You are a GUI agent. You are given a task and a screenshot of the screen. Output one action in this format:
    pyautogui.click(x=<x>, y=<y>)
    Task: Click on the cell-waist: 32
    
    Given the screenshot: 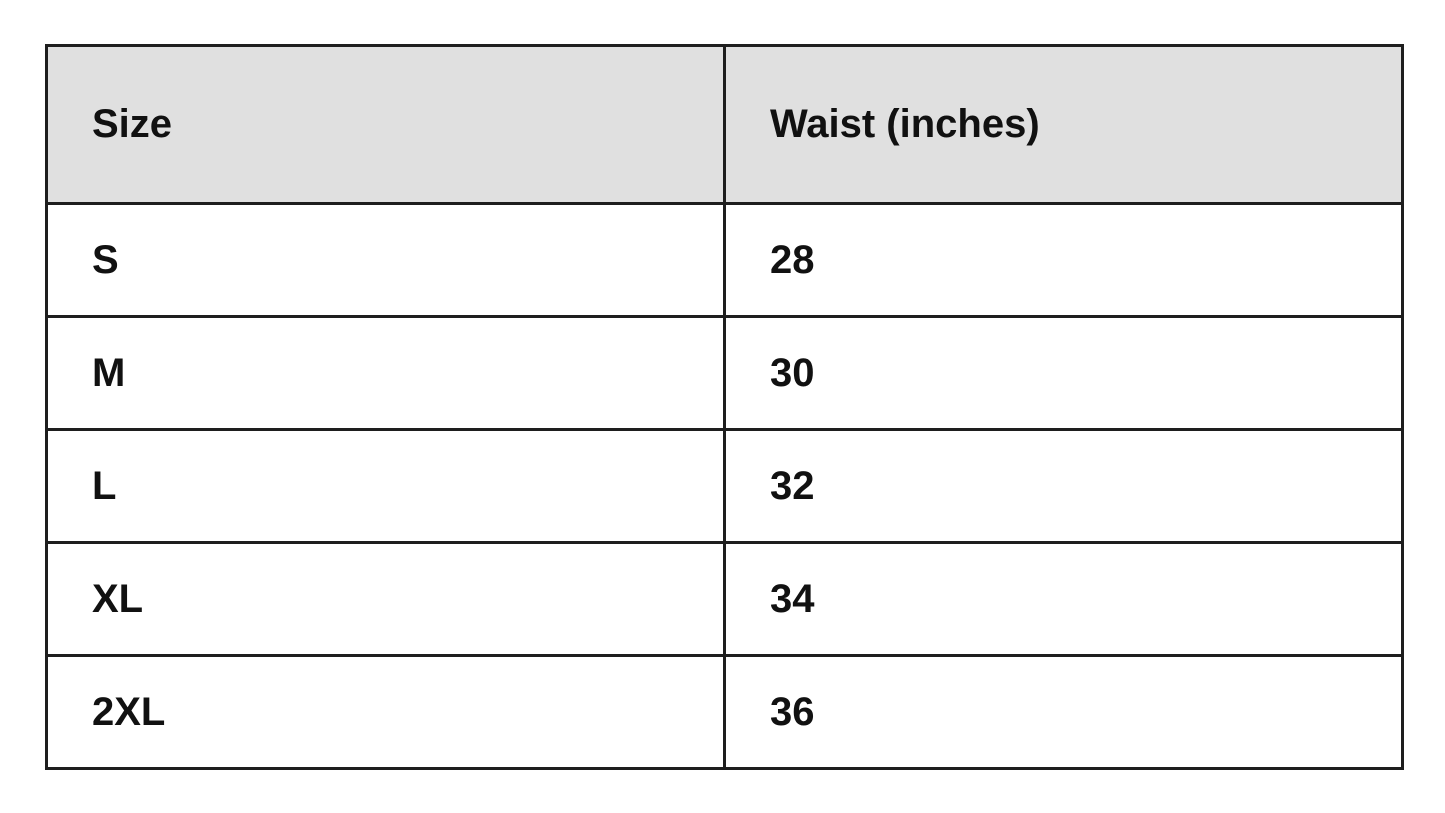 What is the action you would take?
    pyautogui.click(x=1063, y=486)
    